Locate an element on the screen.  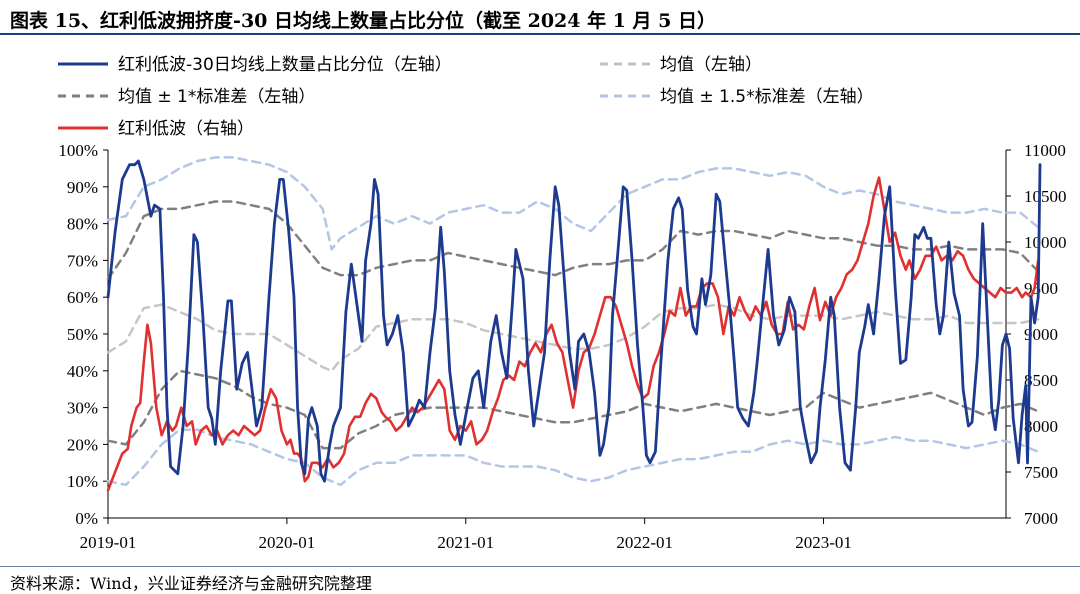
y-right-tick-label: 9000 is located at coordinates (1041, 334).